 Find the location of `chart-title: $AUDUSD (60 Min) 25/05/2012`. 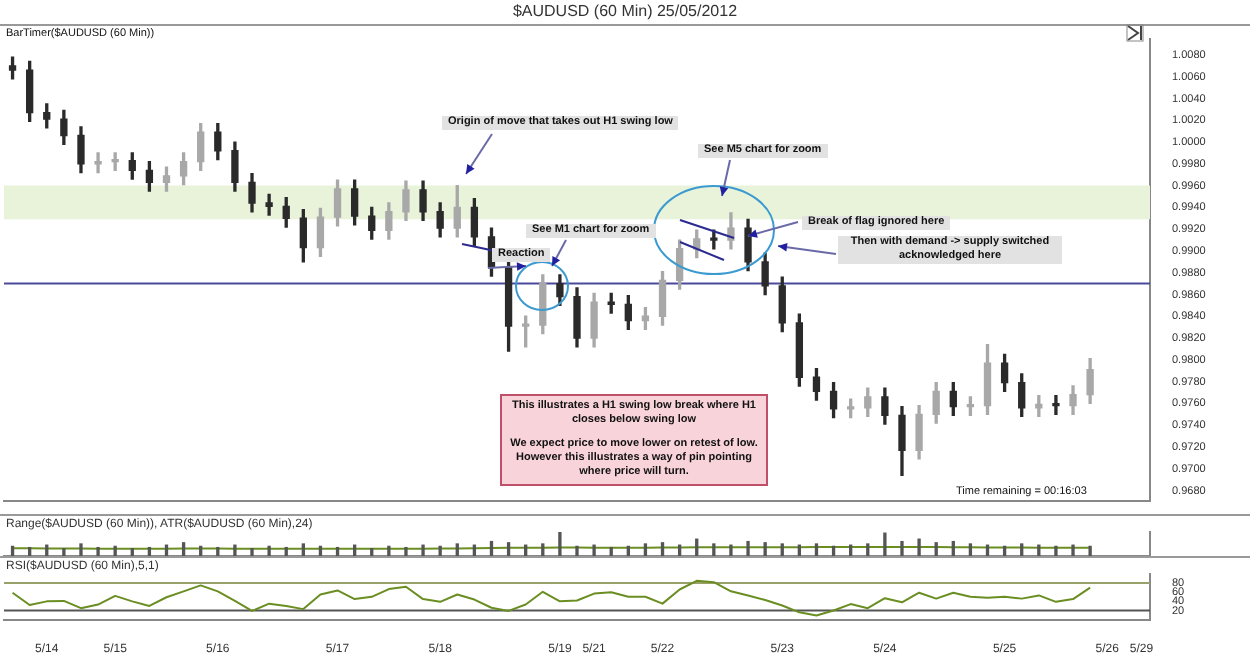

chart-title: $AUDUSD (60 Min) 25/05/2012 is located at coordinates (625, 11).